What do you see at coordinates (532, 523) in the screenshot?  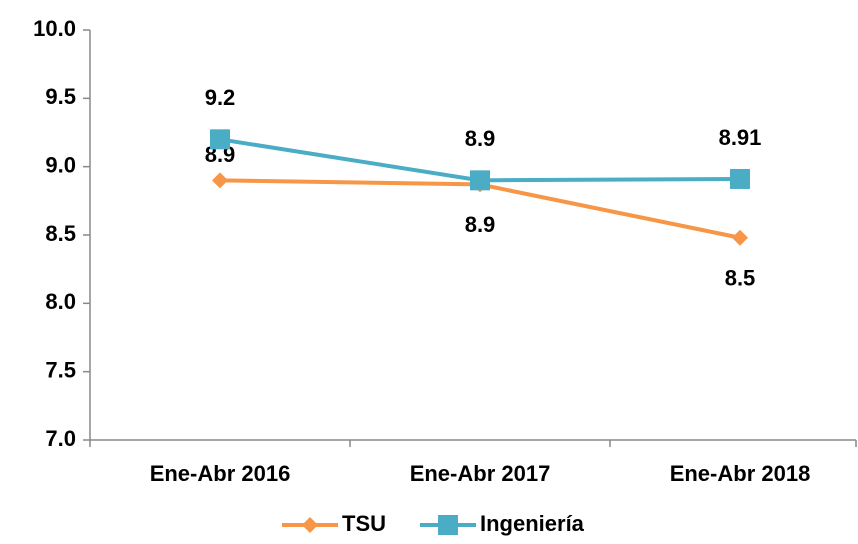 I see `legend-label: Ingeniería` at bounding box center [532, 523].